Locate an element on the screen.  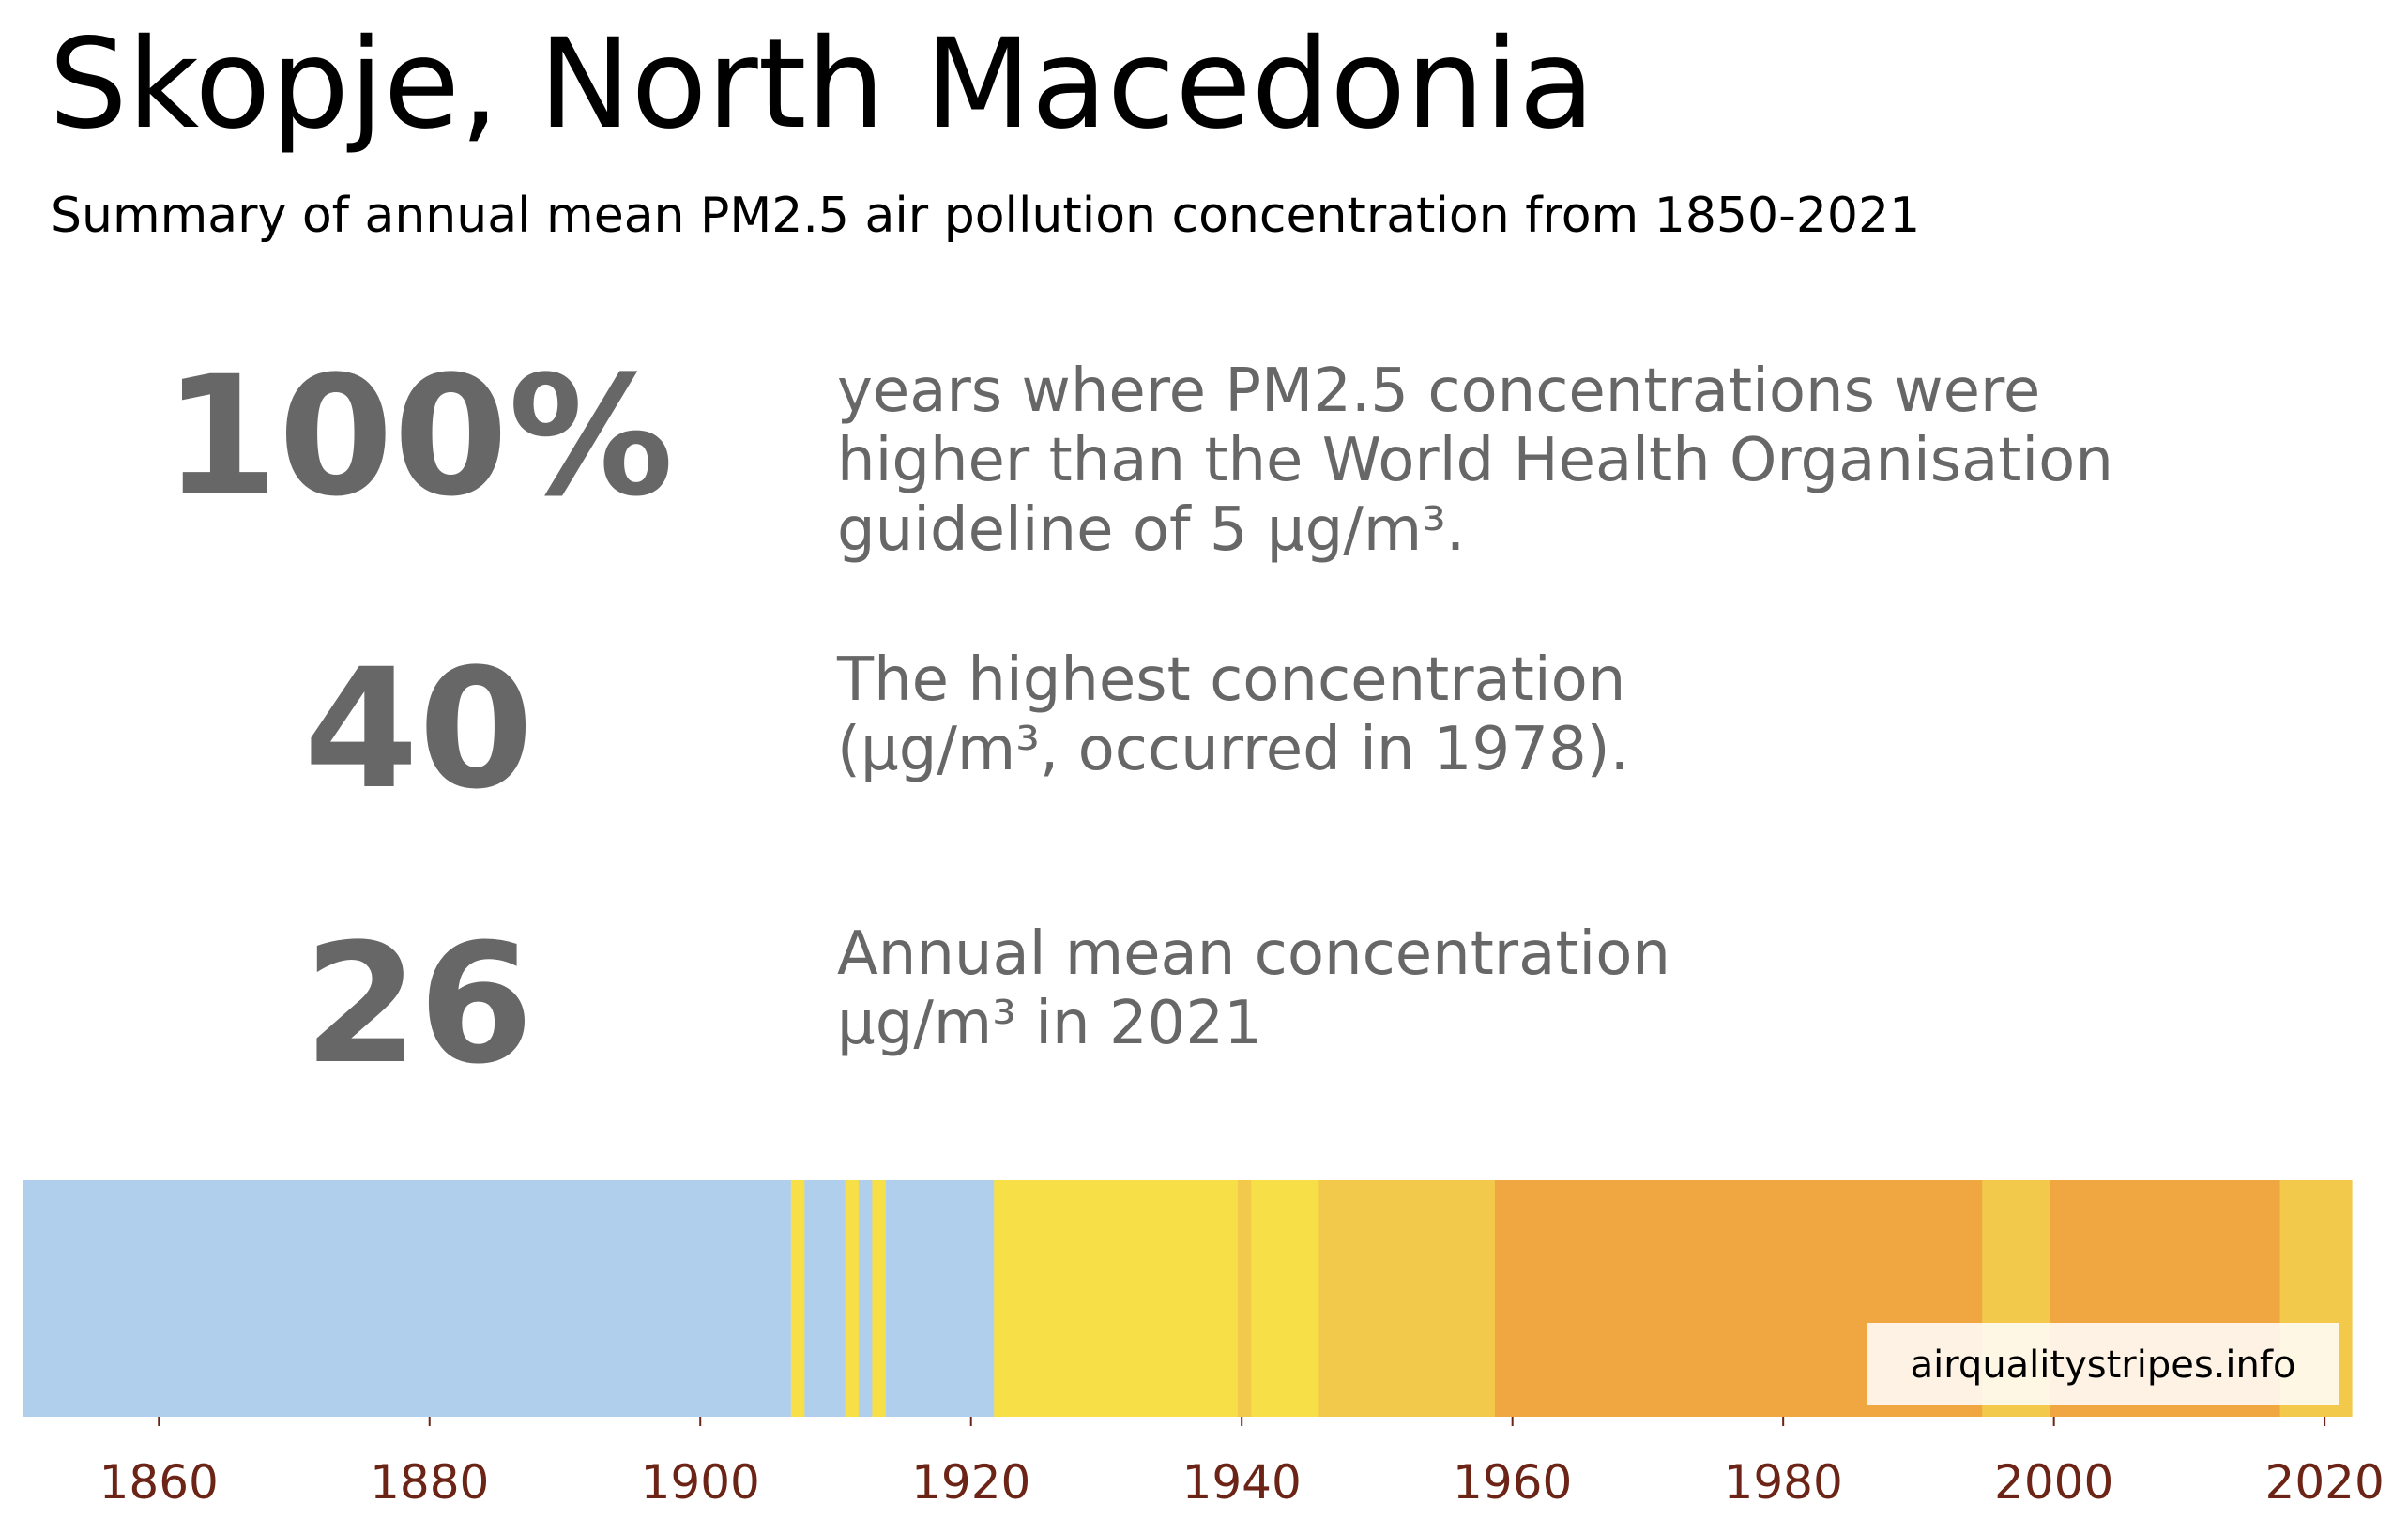
stat-description-line: Annual mean concentration is located at coordinates (1253, 954).